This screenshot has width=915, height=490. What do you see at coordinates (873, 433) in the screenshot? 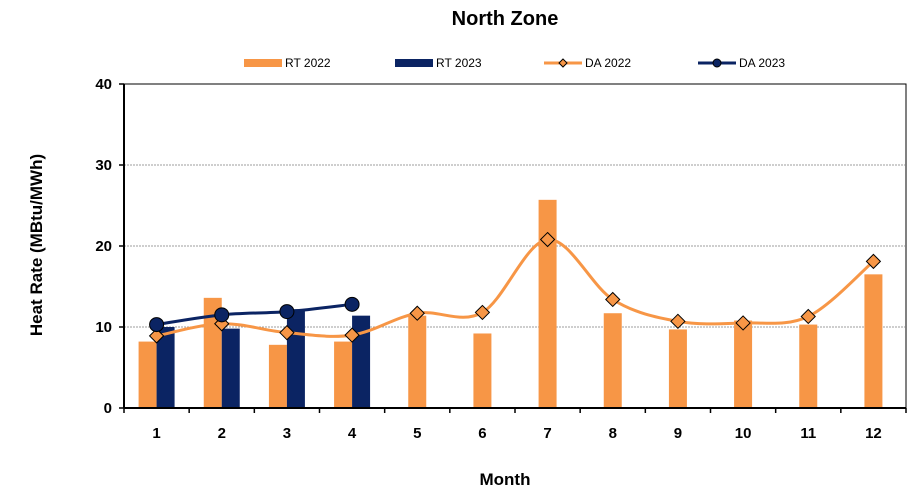
I see `x-tick-label: 12` at bounding box center [873, 433].